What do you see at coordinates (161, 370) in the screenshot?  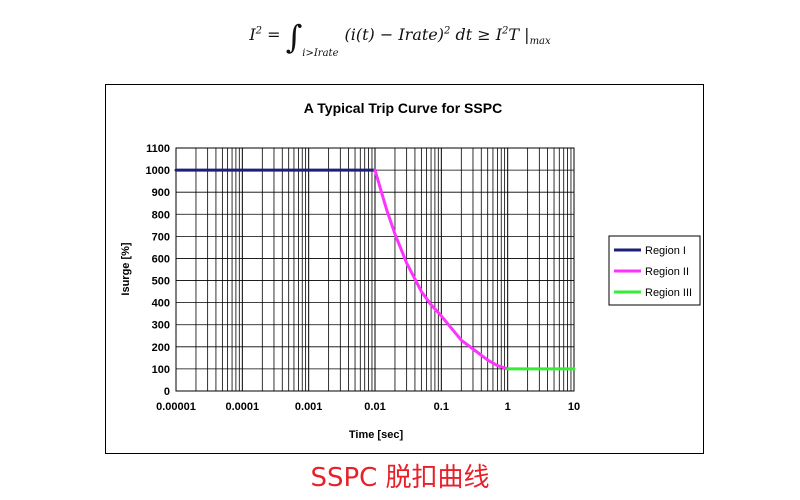 I see `y-tick-label: 100` at bounding box center [161, 370].